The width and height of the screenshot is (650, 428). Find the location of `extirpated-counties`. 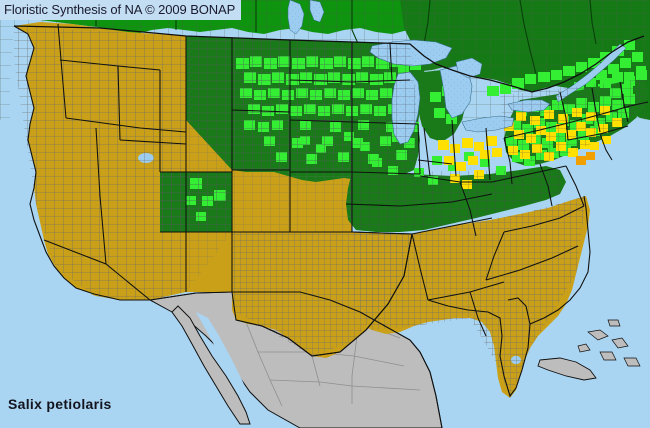

extirpated-counties is located at coordinates (585, 158).